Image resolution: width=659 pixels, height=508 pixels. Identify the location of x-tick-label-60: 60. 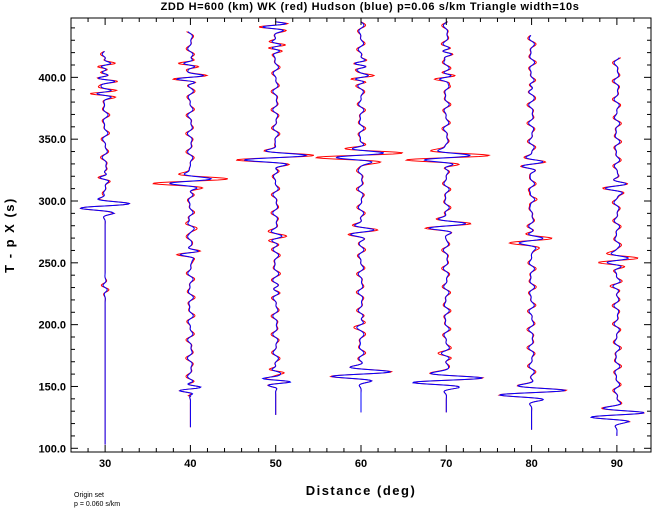
(361, 464).